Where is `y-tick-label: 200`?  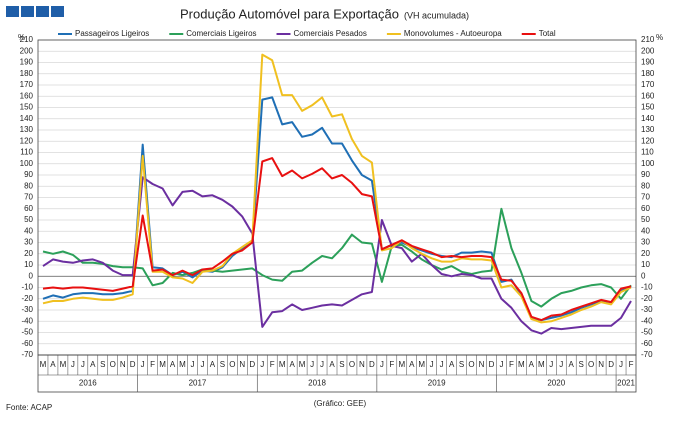 y-tick-label: 200 is located at coordinates (27, 50).